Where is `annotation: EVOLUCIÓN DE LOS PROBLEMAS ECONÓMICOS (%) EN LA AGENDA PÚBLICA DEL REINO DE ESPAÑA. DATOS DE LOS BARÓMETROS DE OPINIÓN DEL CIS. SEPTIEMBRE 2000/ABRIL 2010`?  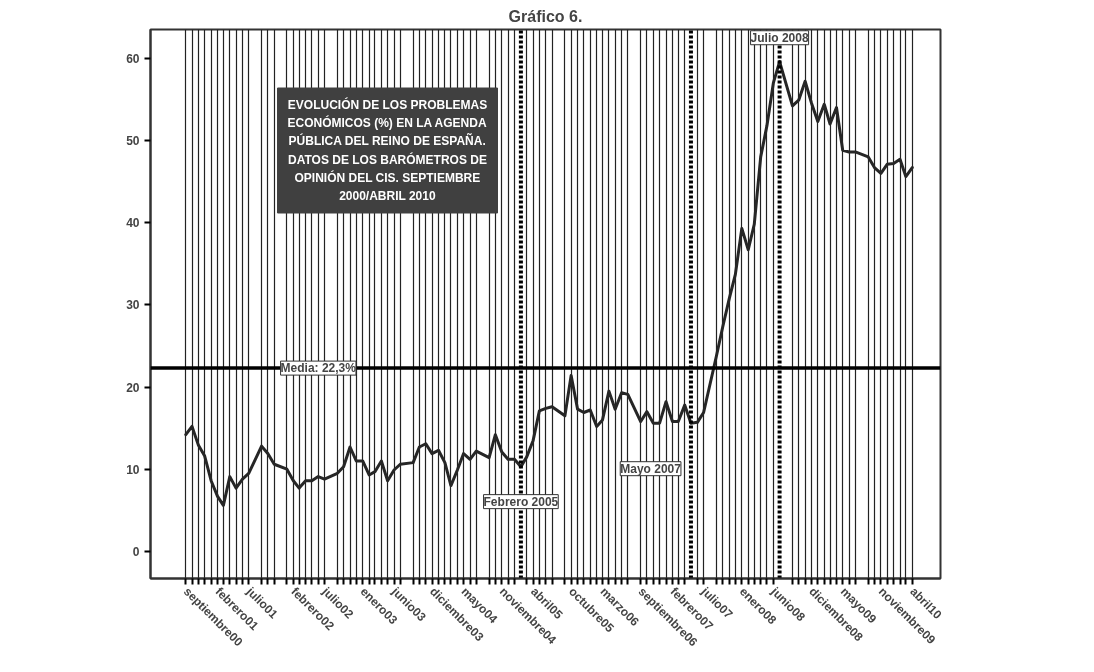 annotation: EVOLUCIÓN DE LOS PROBLEMAS ECONÓMICOS (%) EN LA AGENDA PÚBLICA DEL REINO DE ESPAÑA. DATOS DE LOS BARÓMETROS DE OPINIÓN DEL CIS. SEPTIEMBRE 2000/ABRIL 2010 is located at coordinates (387, 150).